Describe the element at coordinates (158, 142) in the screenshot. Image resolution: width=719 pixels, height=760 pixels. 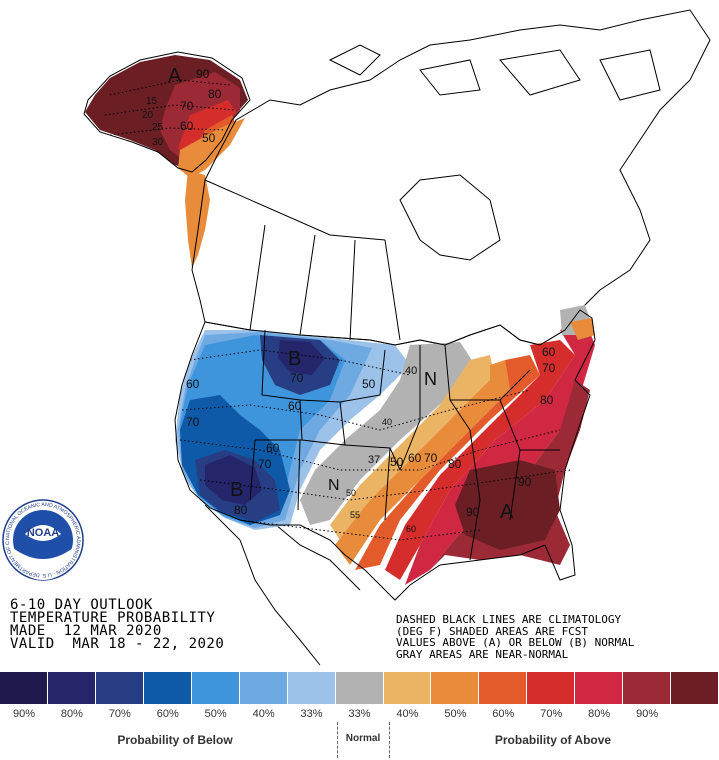
I see `alaska-clim-30: 30` at that location.